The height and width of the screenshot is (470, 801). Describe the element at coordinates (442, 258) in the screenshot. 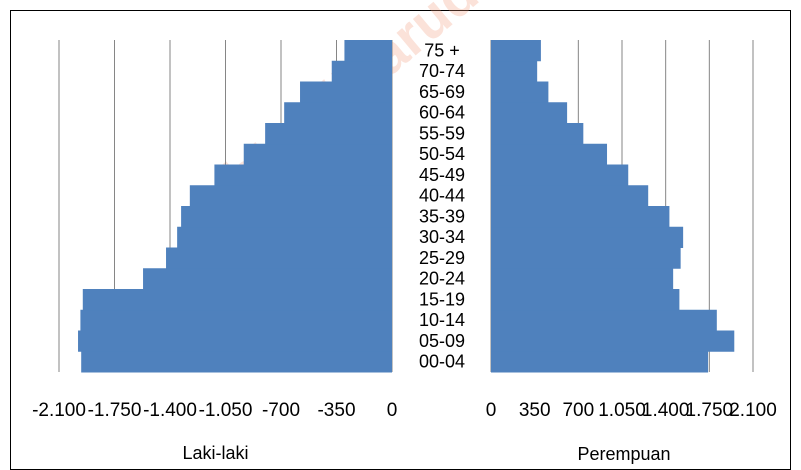

I see `age-group-label: 25-29` at that location.